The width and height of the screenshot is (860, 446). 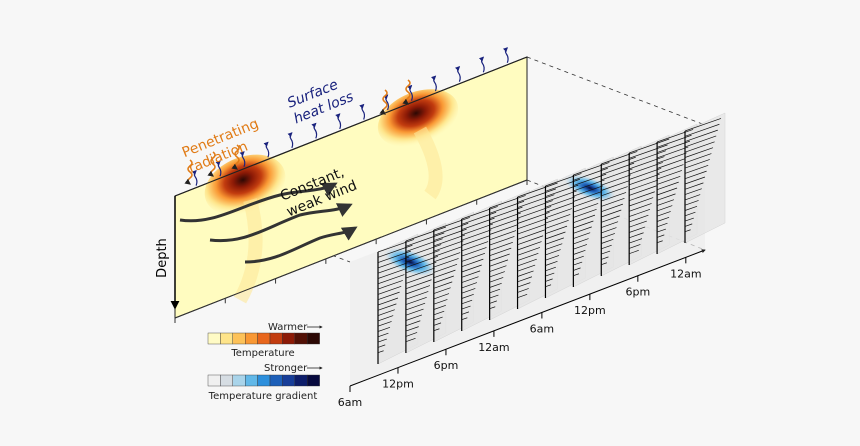 What do you see at coordinates (286, 368) in the screenshot?
I see `legend-gradient-arrow-label: Stronger` at bounding box center [286, 368].